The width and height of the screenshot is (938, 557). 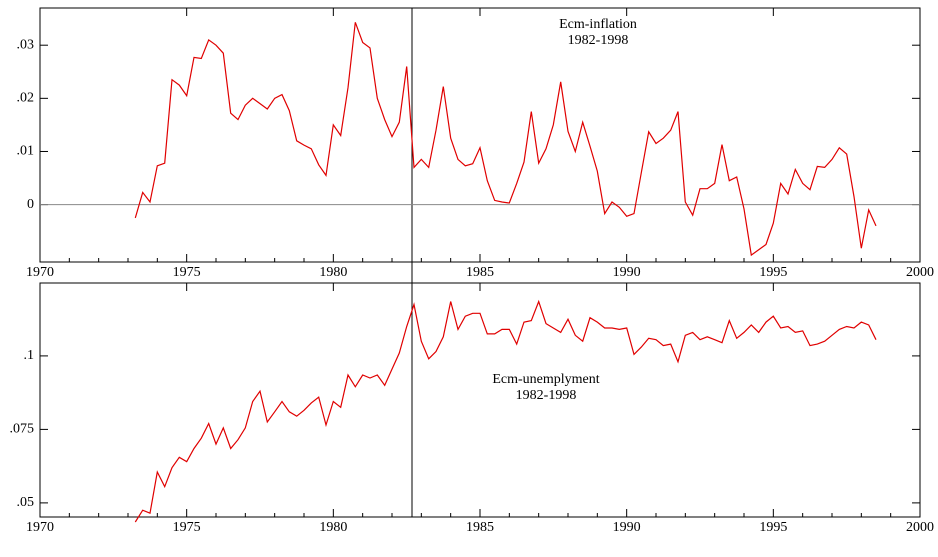 What do you see at coordinates (26, 98) in the screenshot?
I see `y-tick-label: .02` at bounding box center [26, 98].